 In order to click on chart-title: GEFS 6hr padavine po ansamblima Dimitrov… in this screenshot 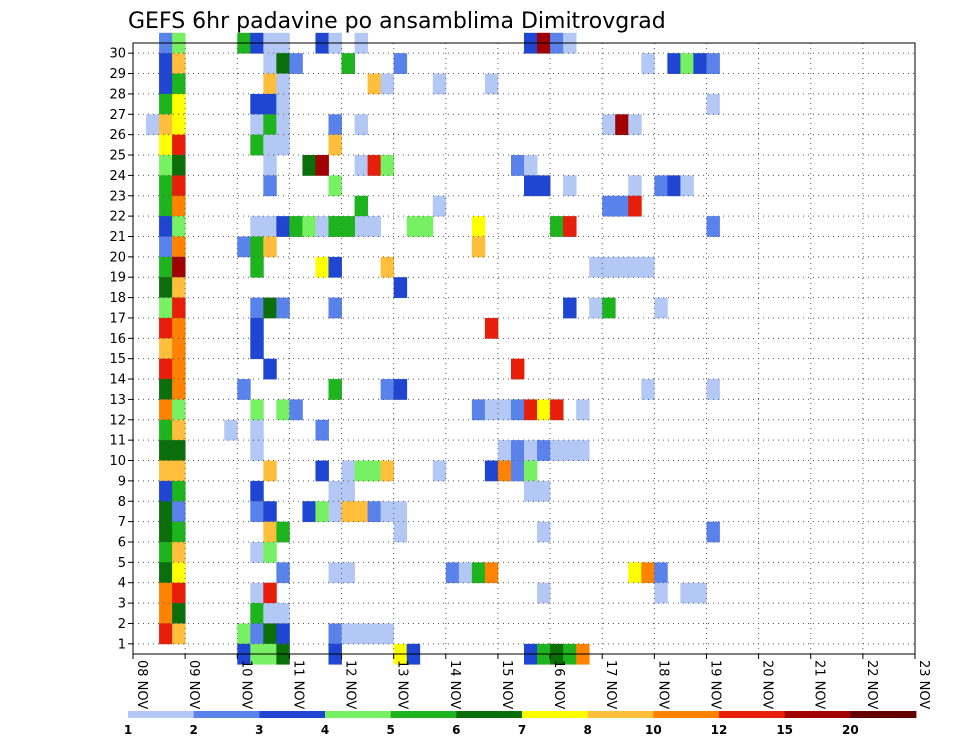, I will do `click(397, 21)`.